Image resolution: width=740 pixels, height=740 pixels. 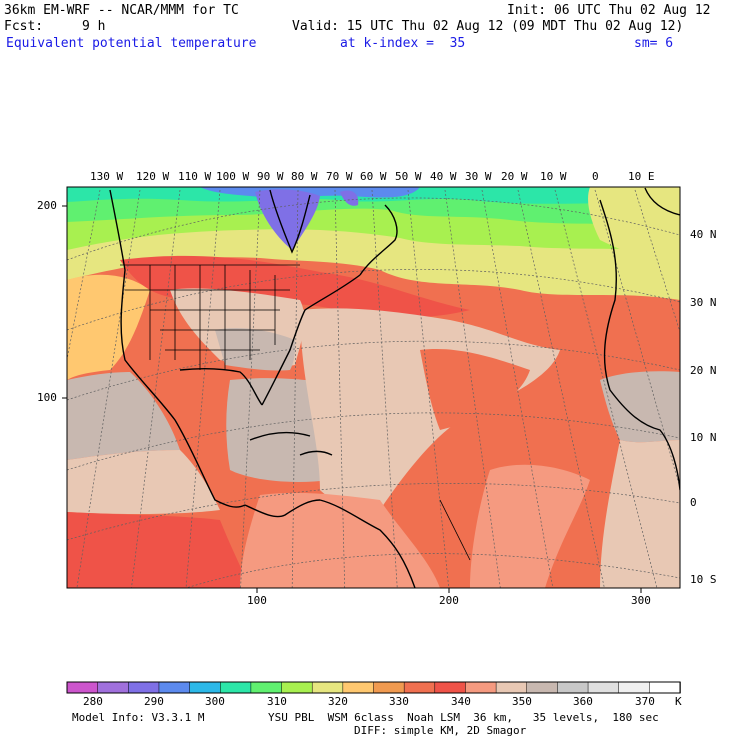 What do you see at coordinates (461, 701) in the screenshot?
I see `colorbar-tick-340: 340` at bounding box center [461, 701].